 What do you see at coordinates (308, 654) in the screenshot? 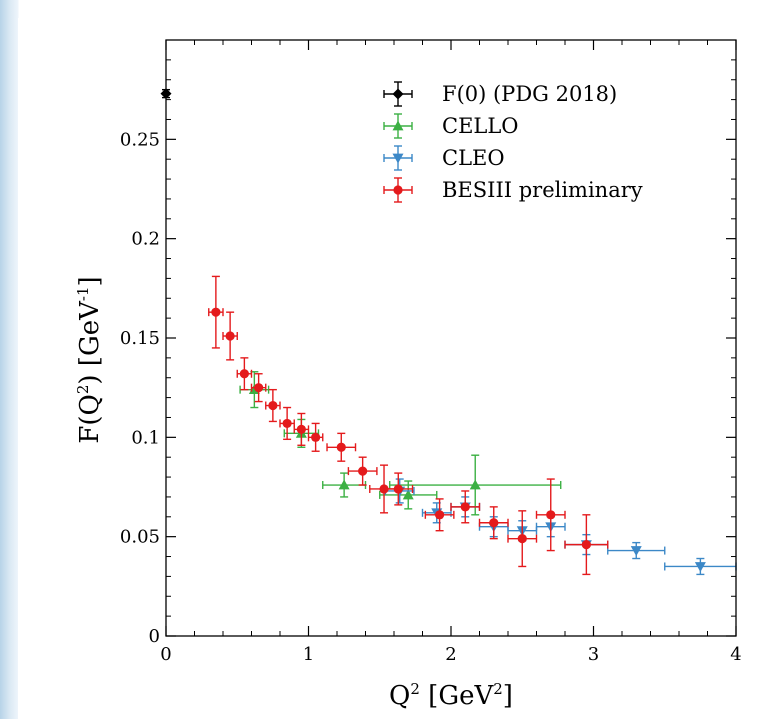
I see `x-tick-label-1: 1` at bounding box center [308, 654].